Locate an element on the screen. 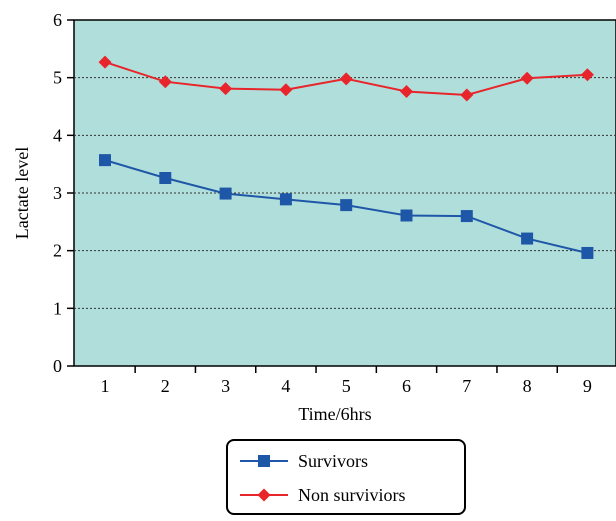  y-tick-label: 4 is located at coordinates (57, 135).